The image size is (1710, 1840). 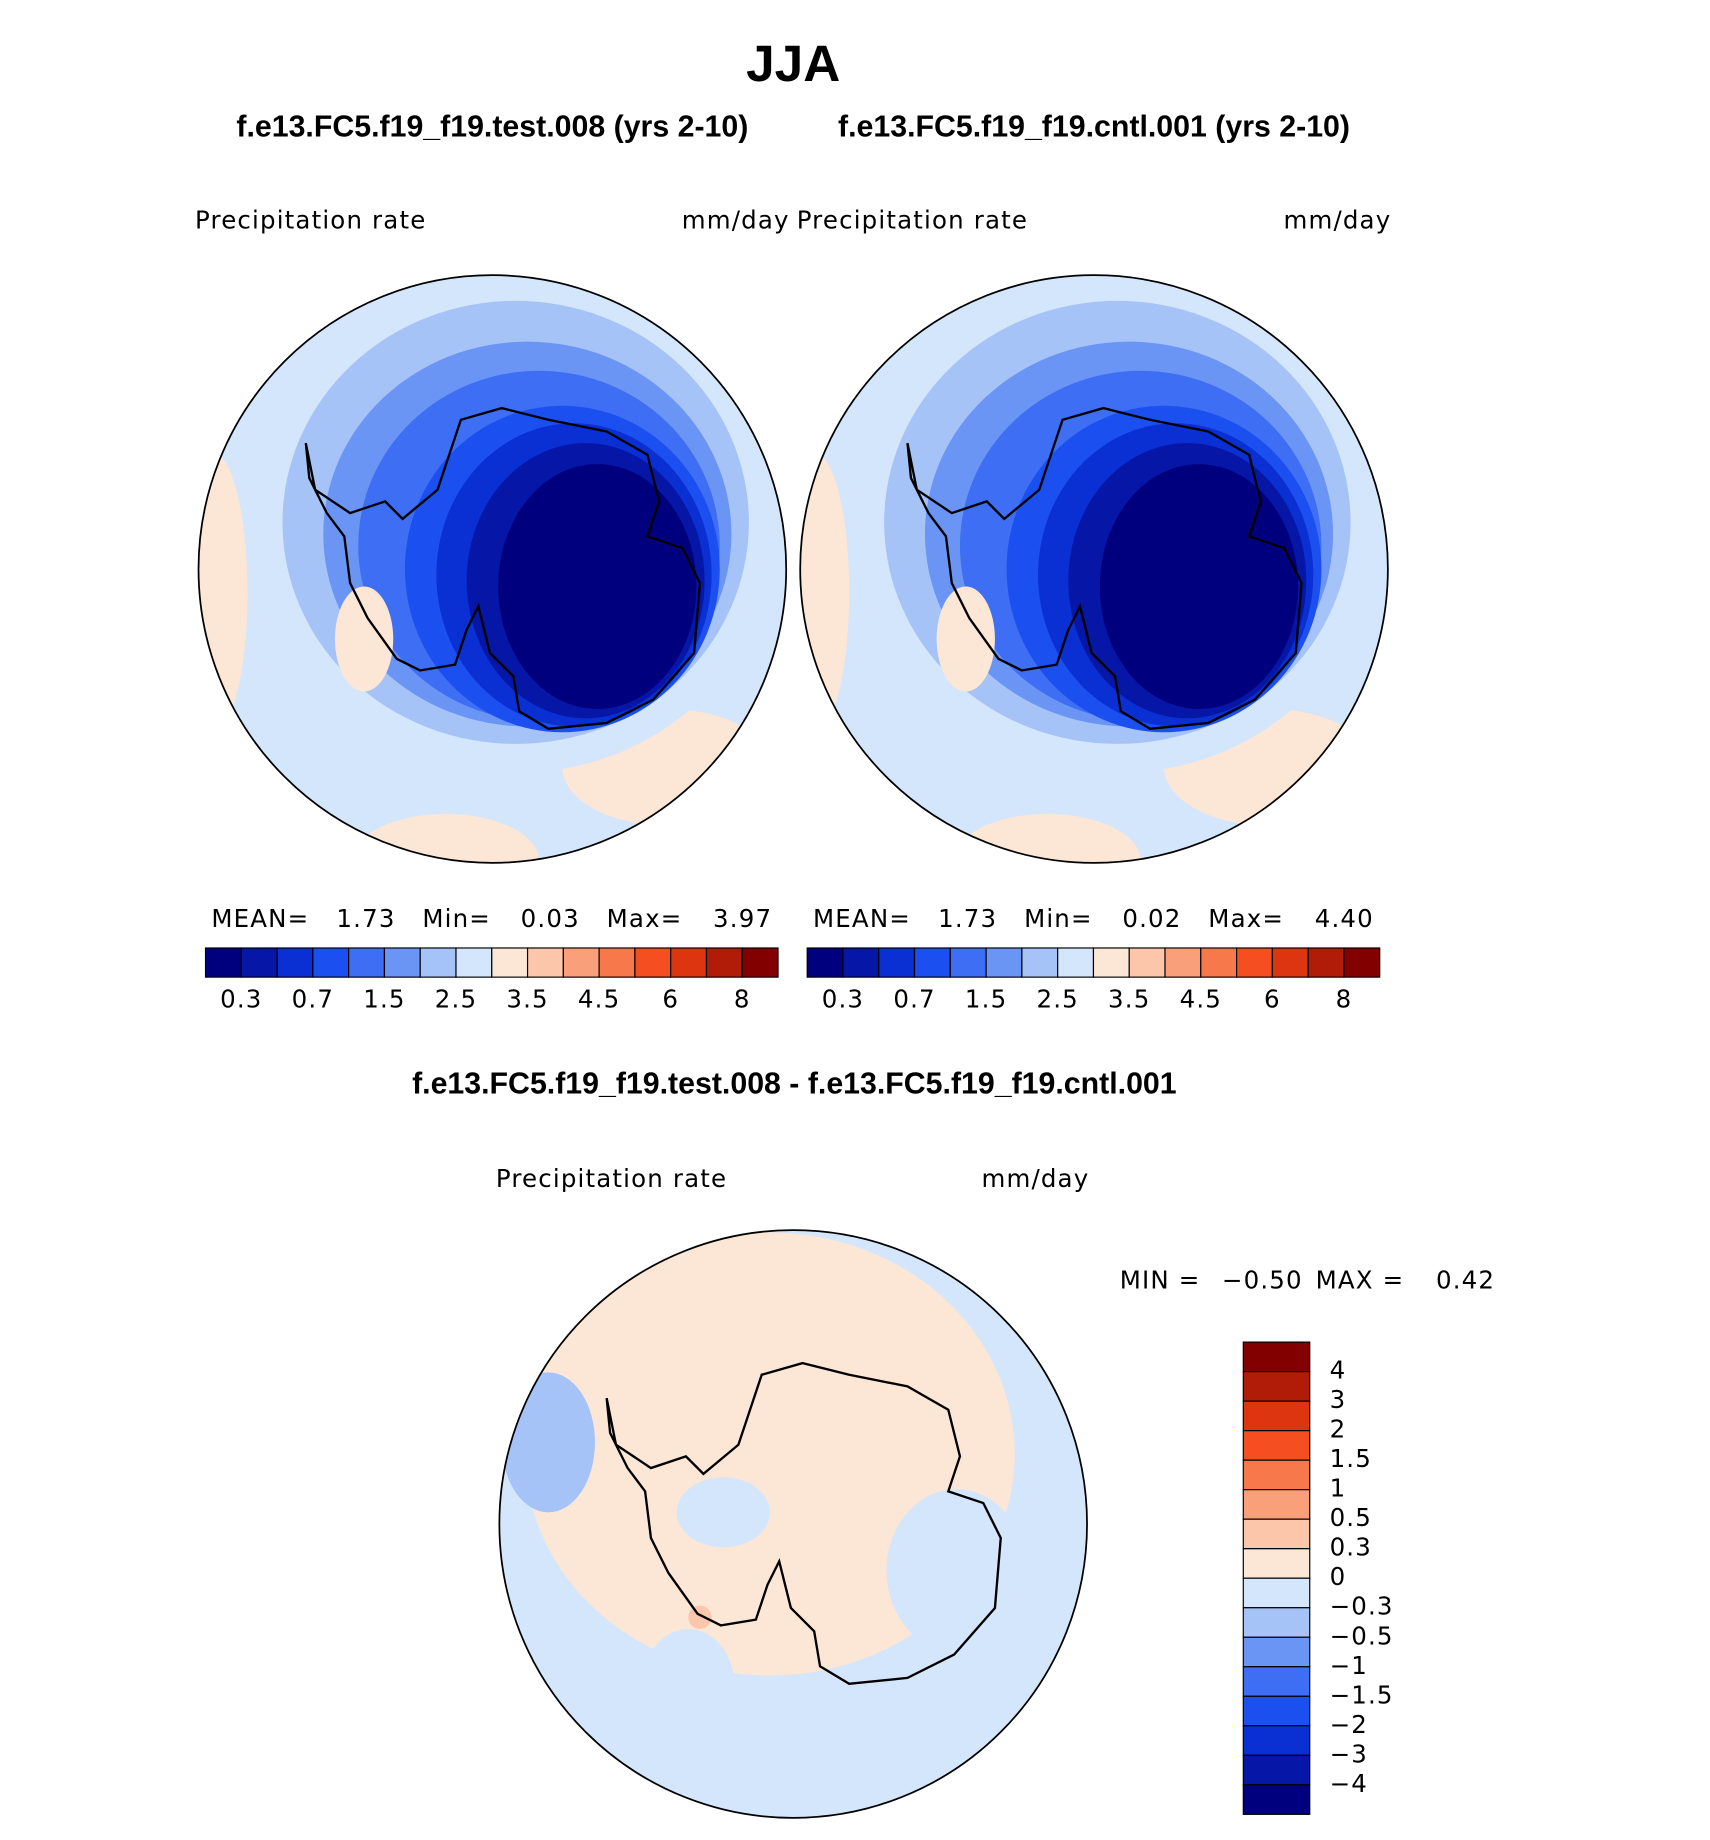 I want to click on colorbar-label: 0, so click(x=1338, y=1576).